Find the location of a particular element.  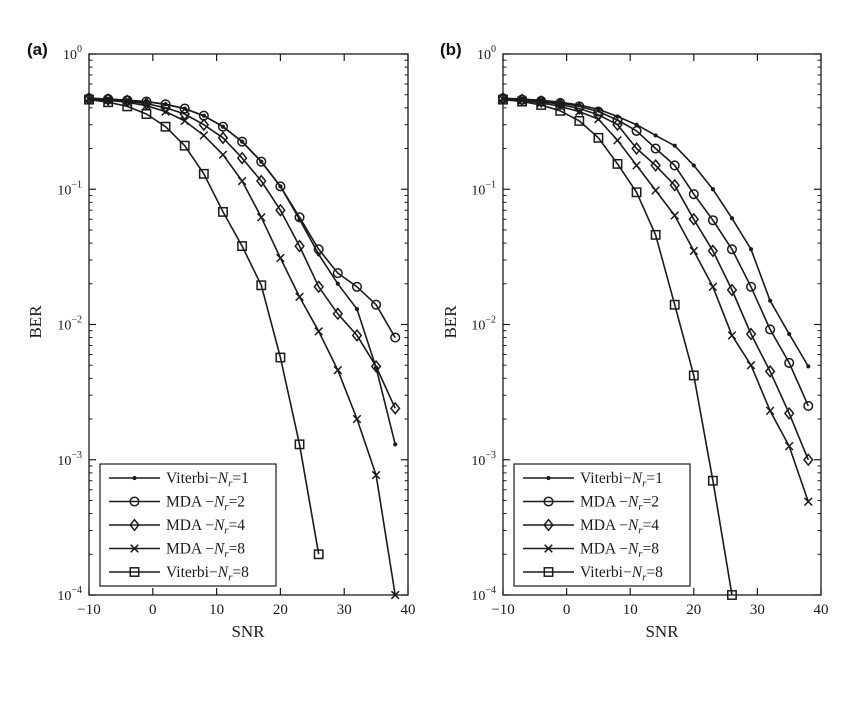

x-tick-label: −10 is located at coordinates (502, 610).